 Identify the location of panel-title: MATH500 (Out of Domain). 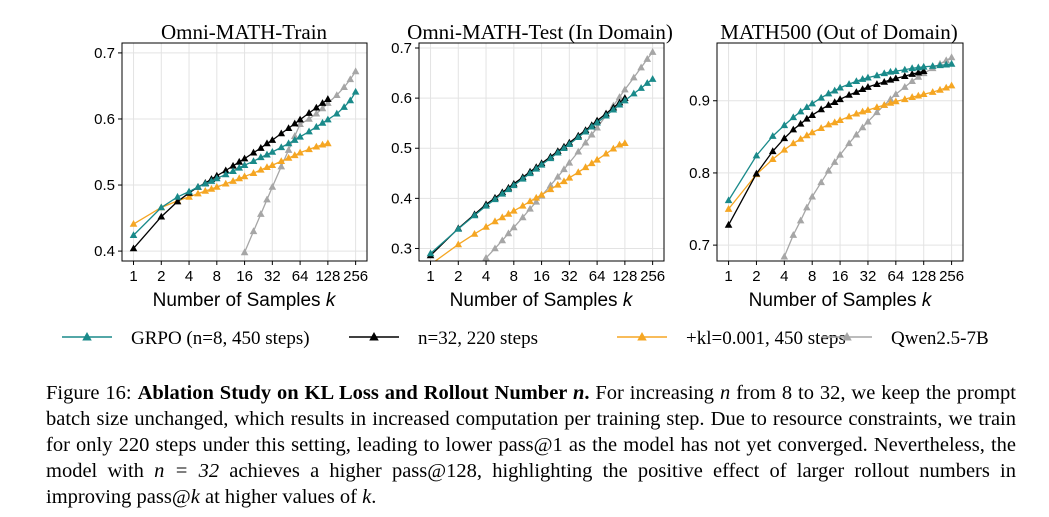
(838, 32).